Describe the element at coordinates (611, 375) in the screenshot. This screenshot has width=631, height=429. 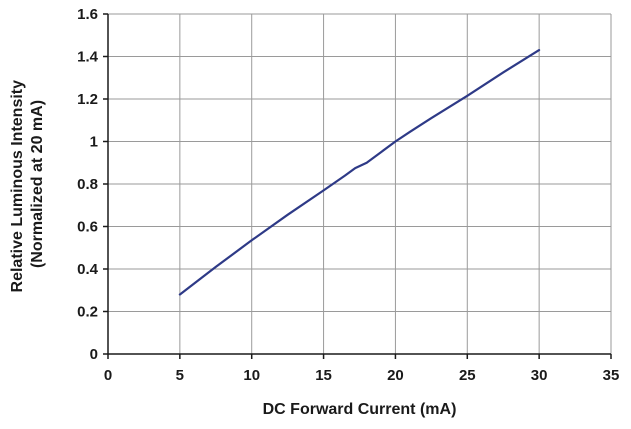
I see `x-tick-label-35: 35` at that location.